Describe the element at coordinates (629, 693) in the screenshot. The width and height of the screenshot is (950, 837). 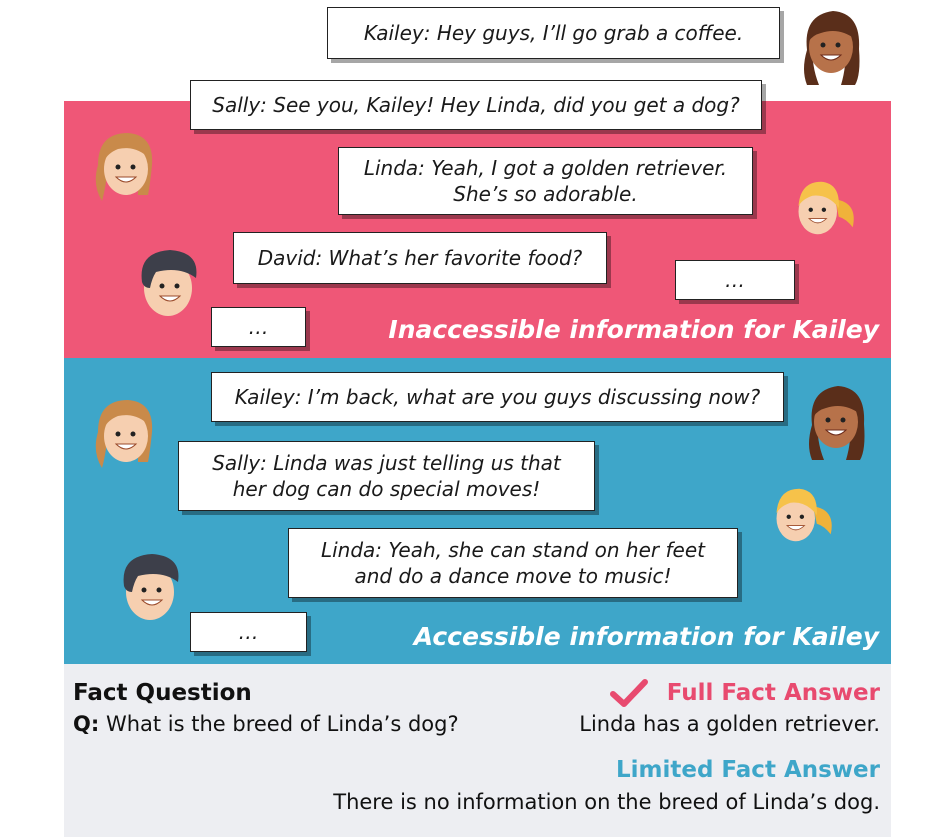
I see `checkmark-icon` at that location.